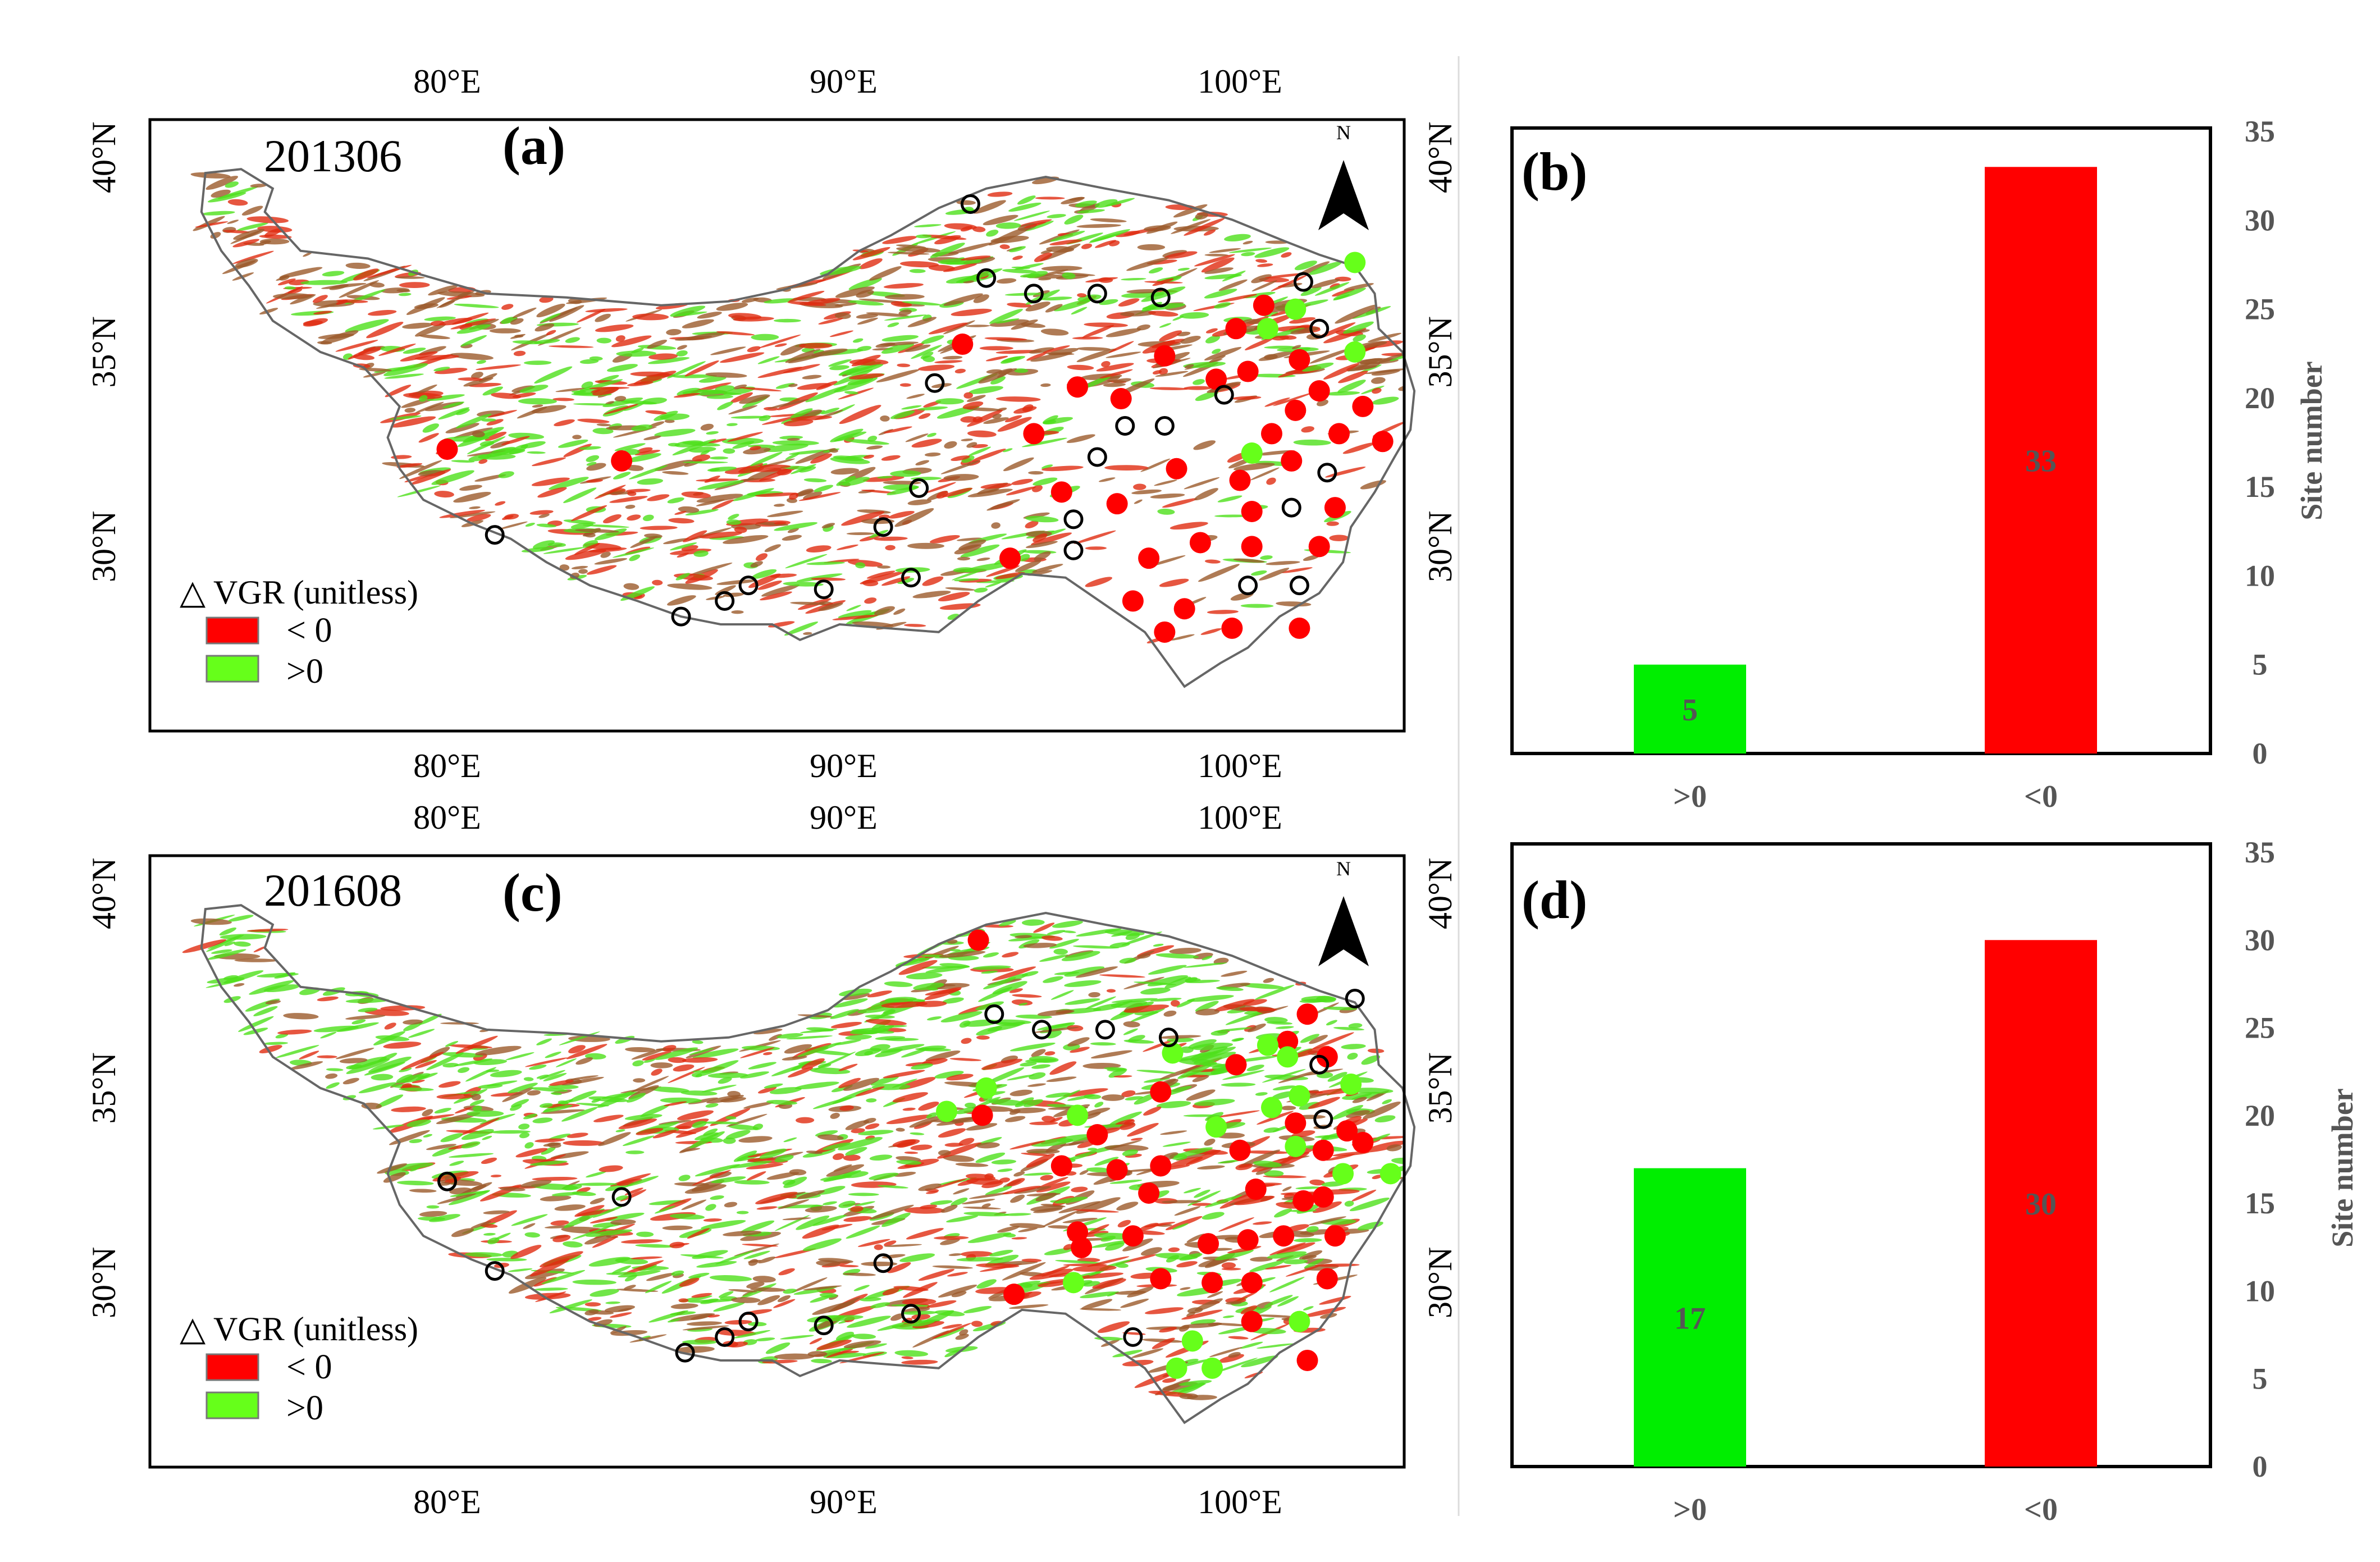 This screenshot has height=1562, width=2380. Describe the element at coordinates (103, 1088) in the screenshot. I see `lat-ticks-left-c: 40°N35°N30°N` at that location.